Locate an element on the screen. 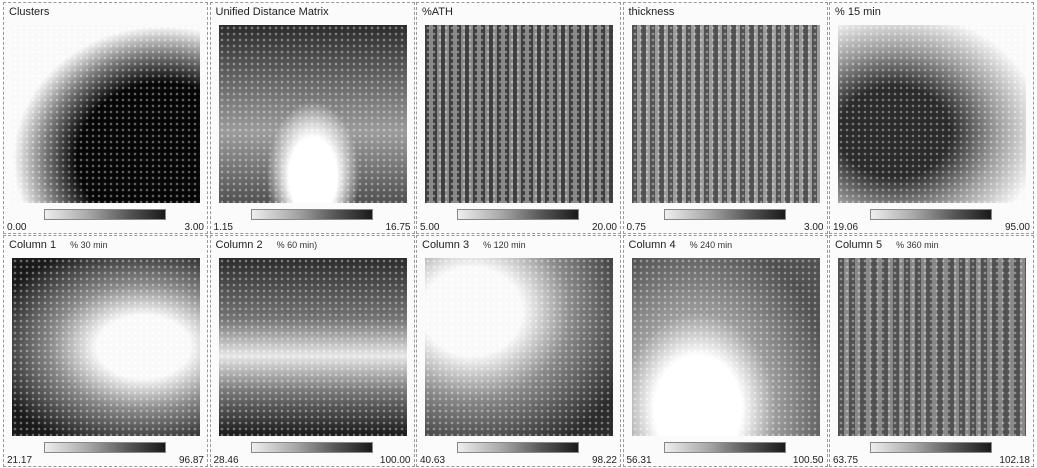 Image resolution: width=1037 pixels, height=468 pixels. panel-subtitle: % 60 min) is located at coordinates (297, 245).